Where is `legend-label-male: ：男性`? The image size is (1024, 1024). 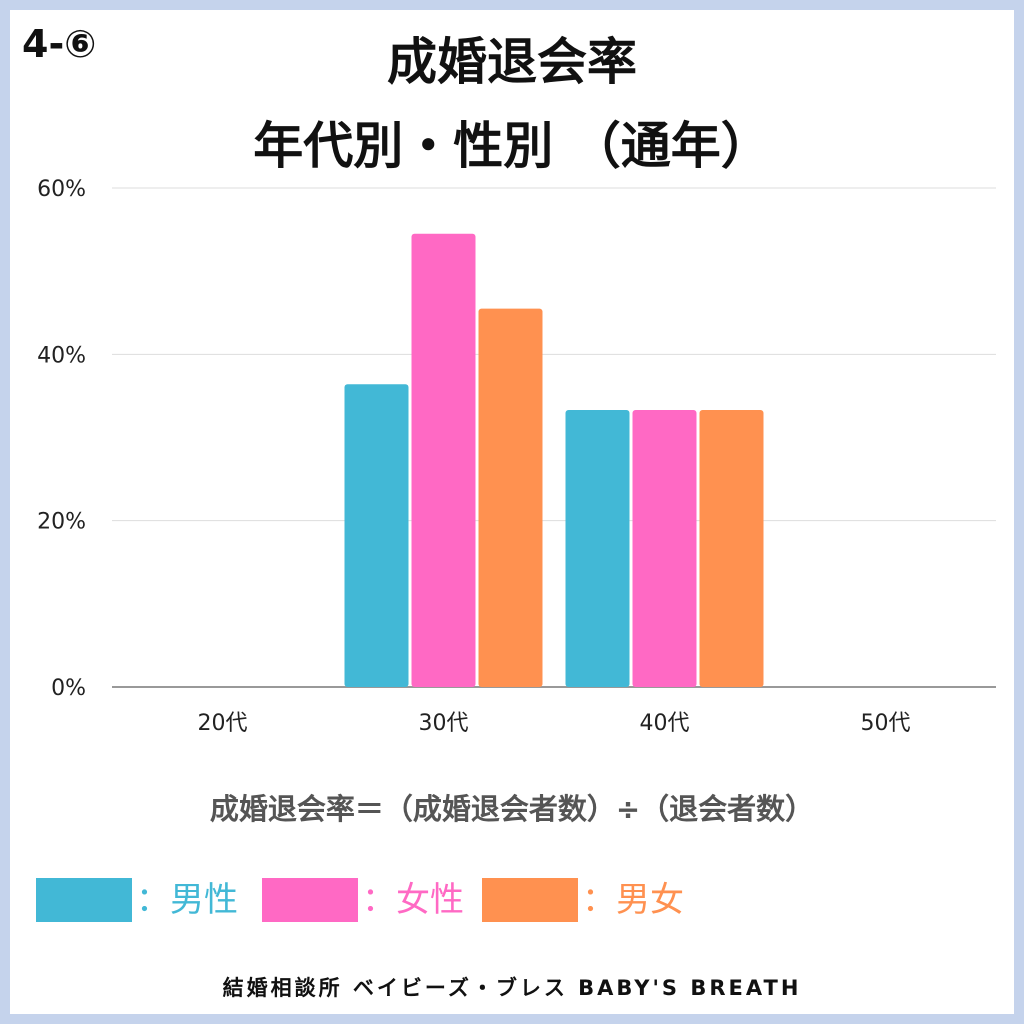
legend-label-male: ：男性 is located at coordinates (187, 900).